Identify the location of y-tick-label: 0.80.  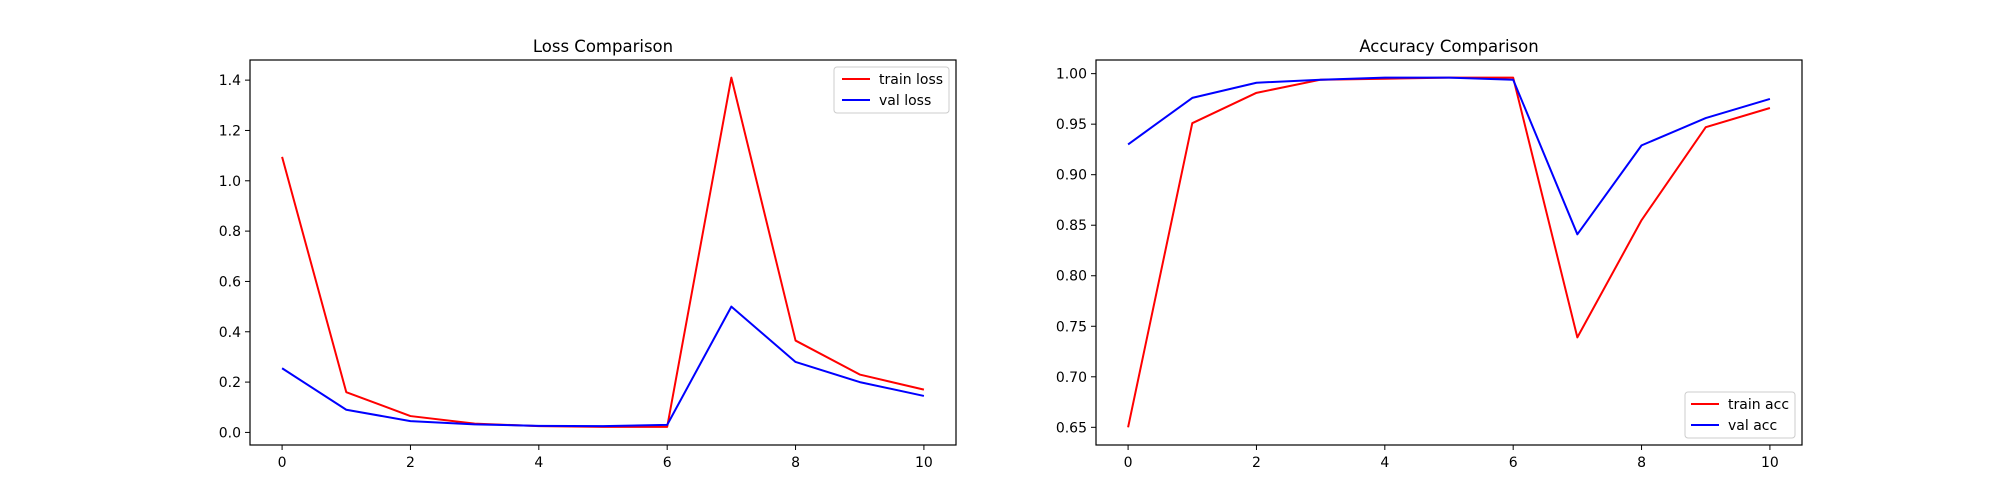
(1071, 277).